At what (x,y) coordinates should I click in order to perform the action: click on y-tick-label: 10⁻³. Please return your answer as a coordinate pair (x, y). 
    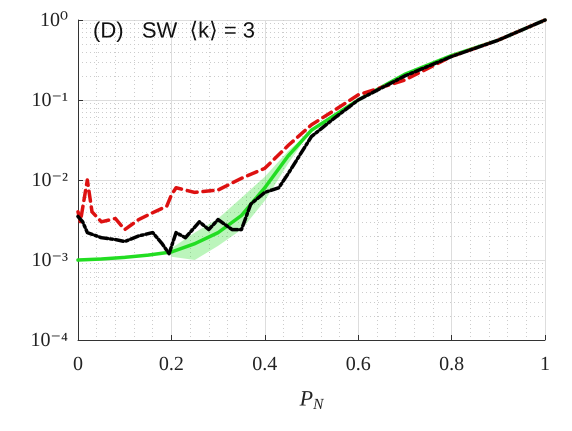
    Looking at the image, I should click on (49, 260).